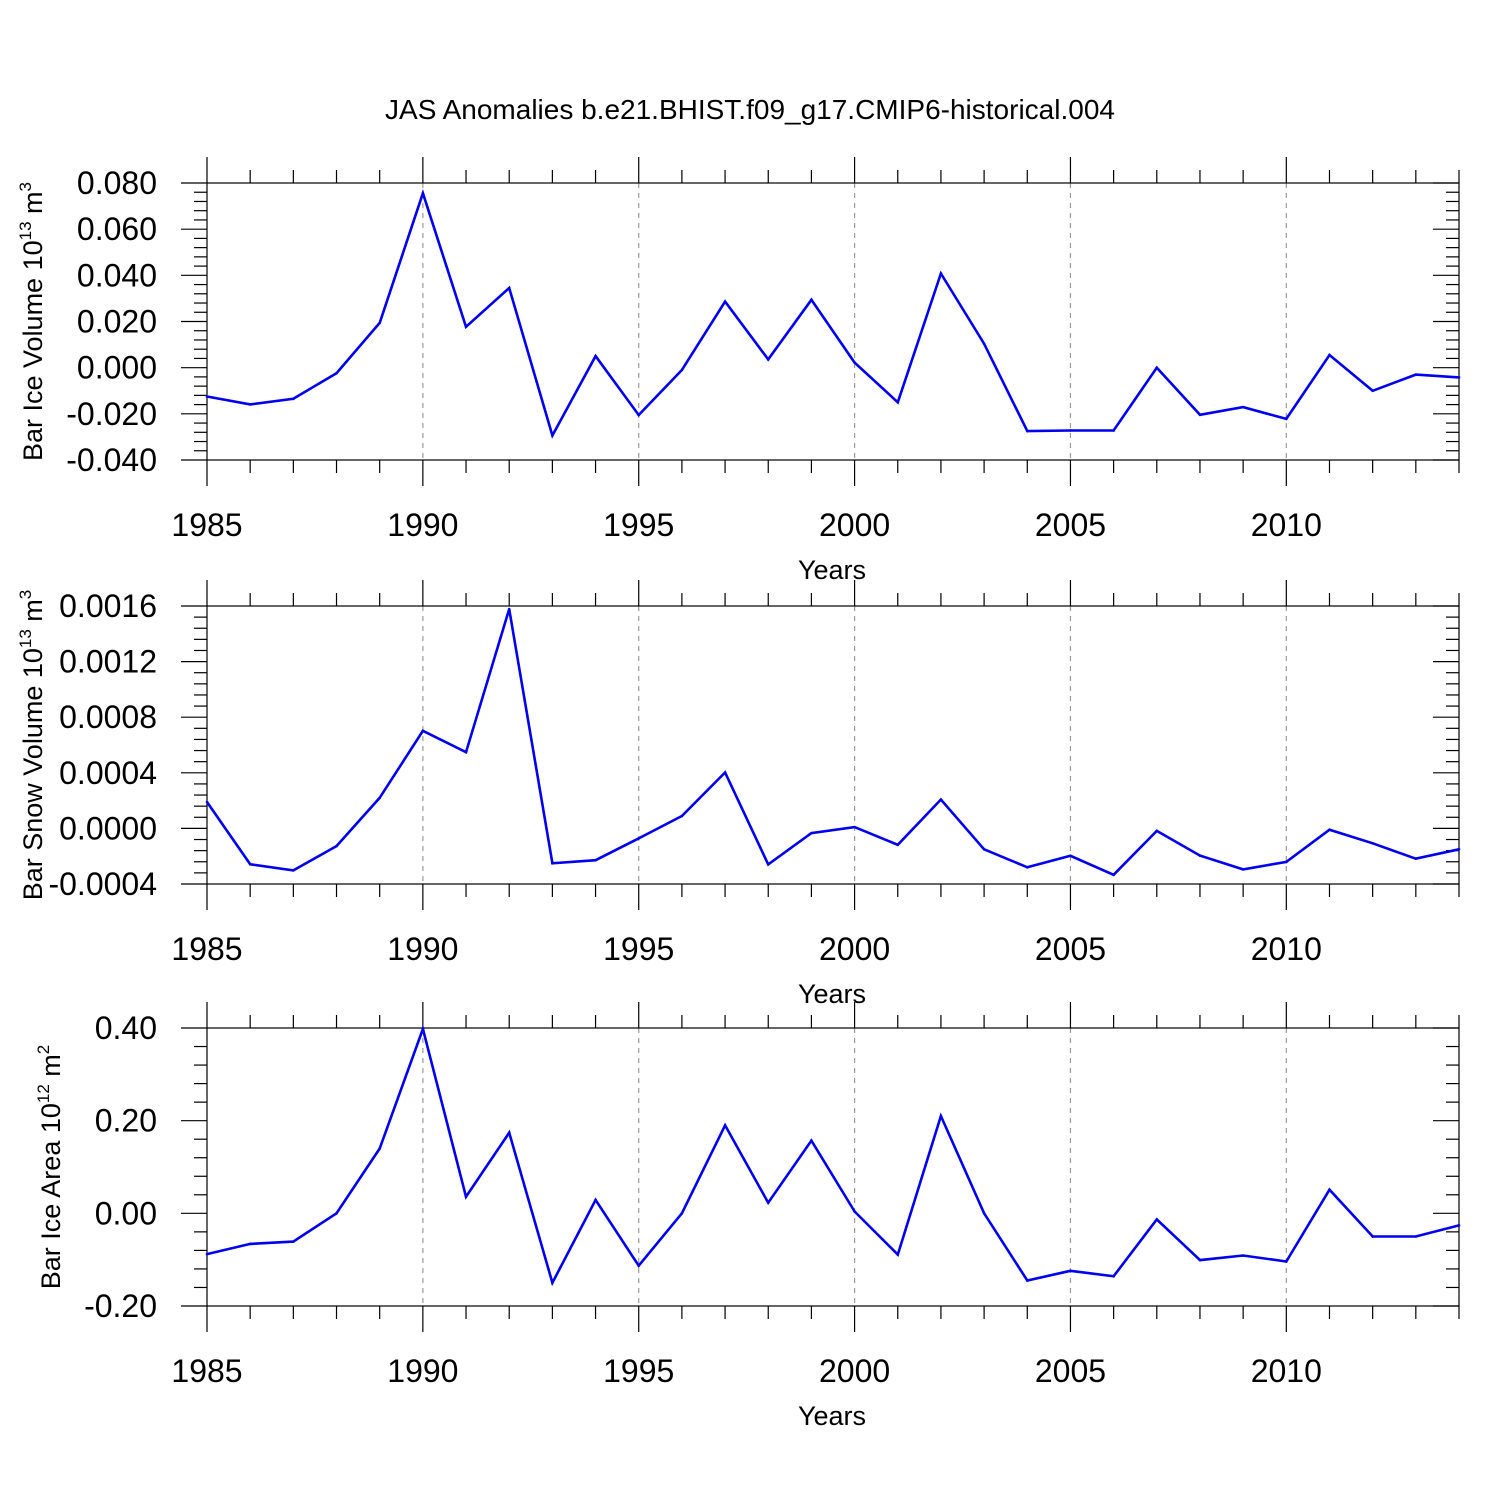  What do you see at coordinates (206, 1371) in the screenshot?
I see `ice-area-xtick-label-1985: 1985` at bounding box center [206, 1371].